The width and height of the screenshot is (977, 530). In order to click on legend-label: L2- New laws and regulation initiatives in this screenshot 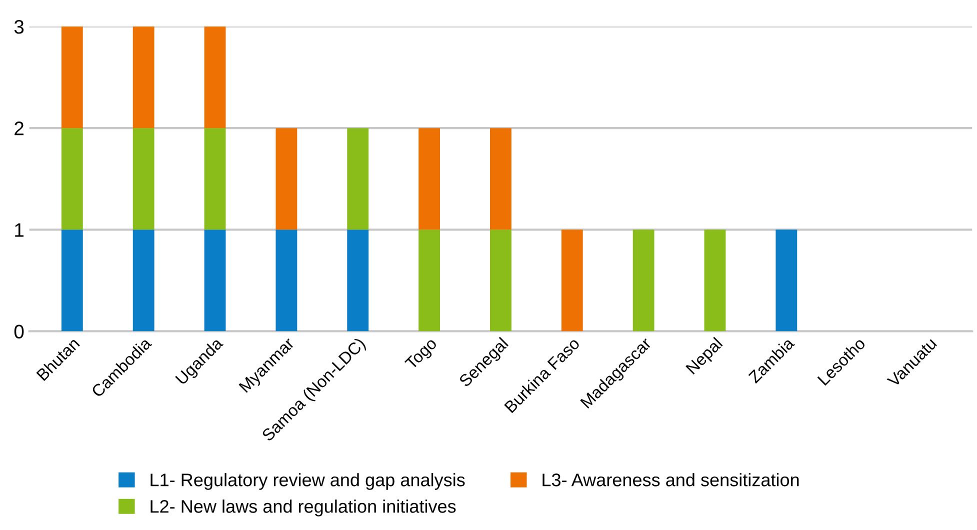, I will do `click(303, 508)`.